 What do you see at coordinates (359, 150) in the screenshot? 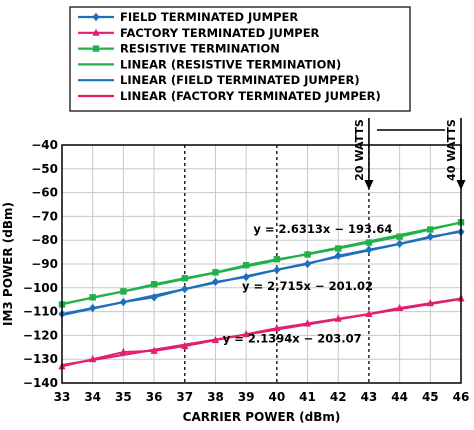
I see `watt-label-20-watts: 20 WATTS` at bounding box center [359, 150].